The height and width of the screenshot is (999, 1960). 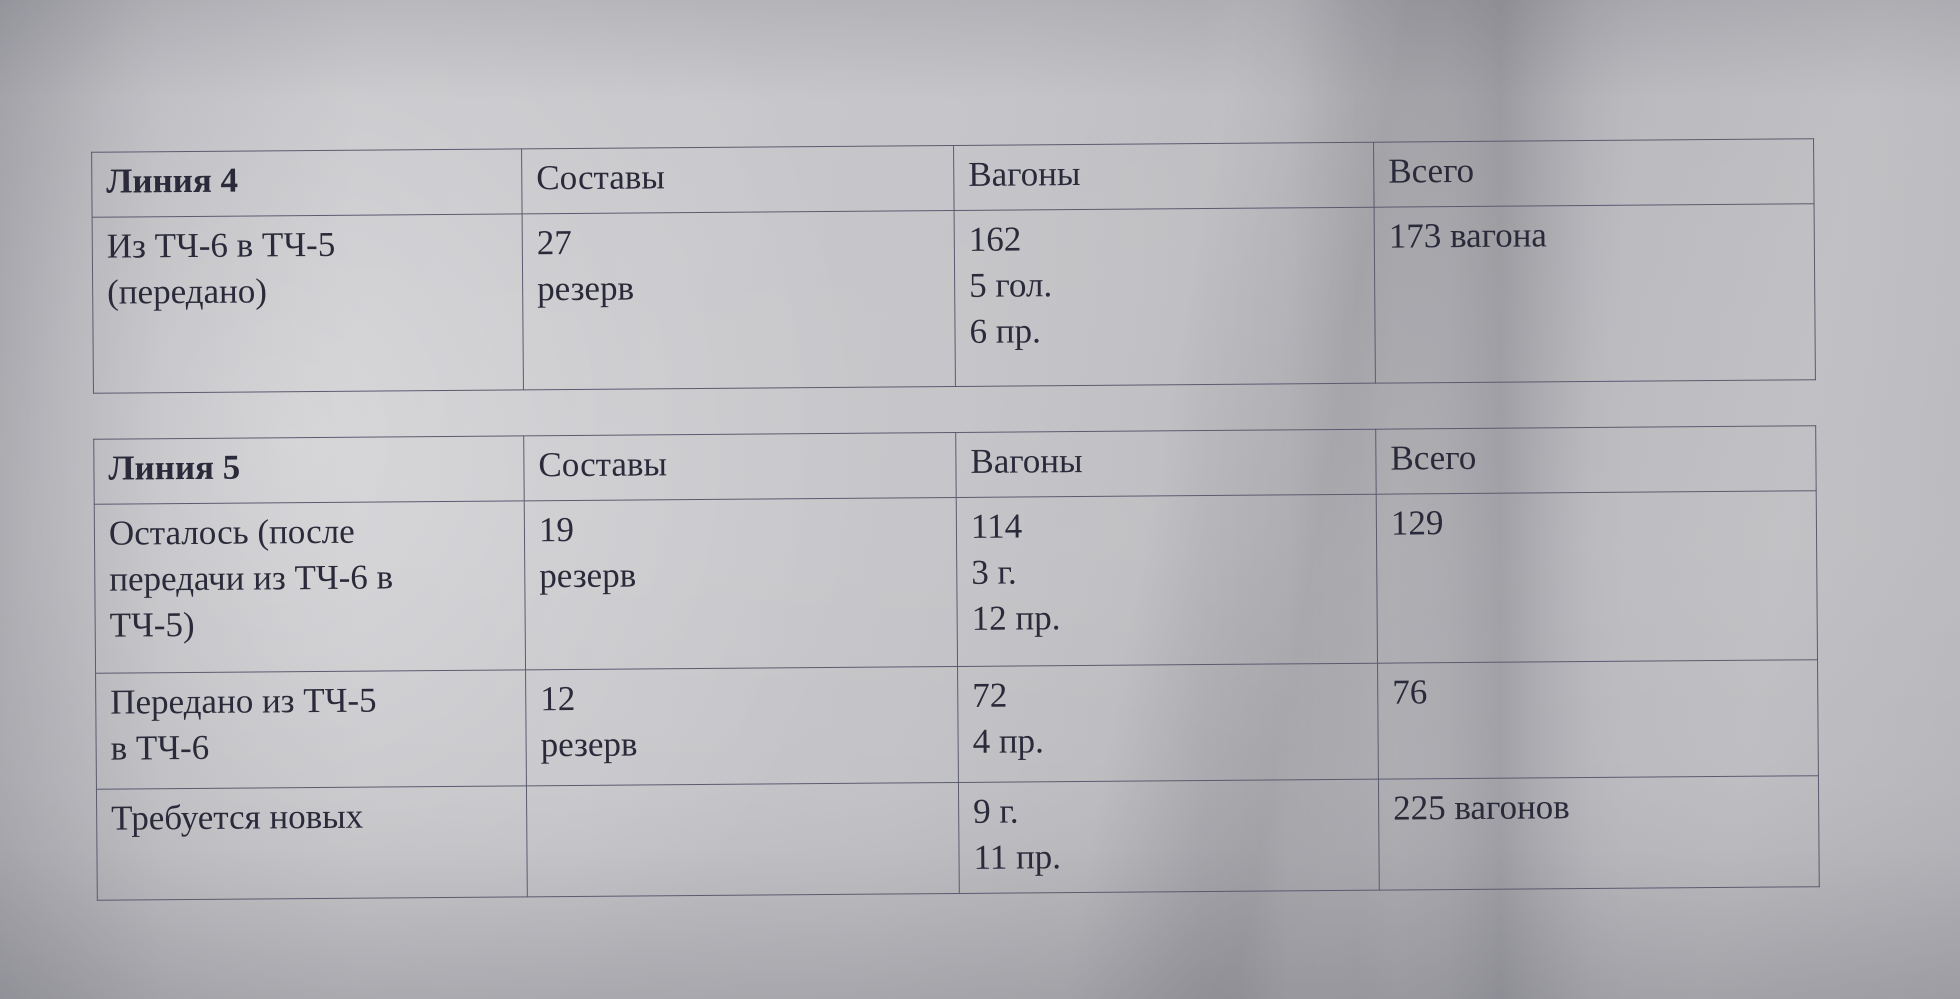 I want to click on vsego-value: 129, so click(x=1417, y=523).